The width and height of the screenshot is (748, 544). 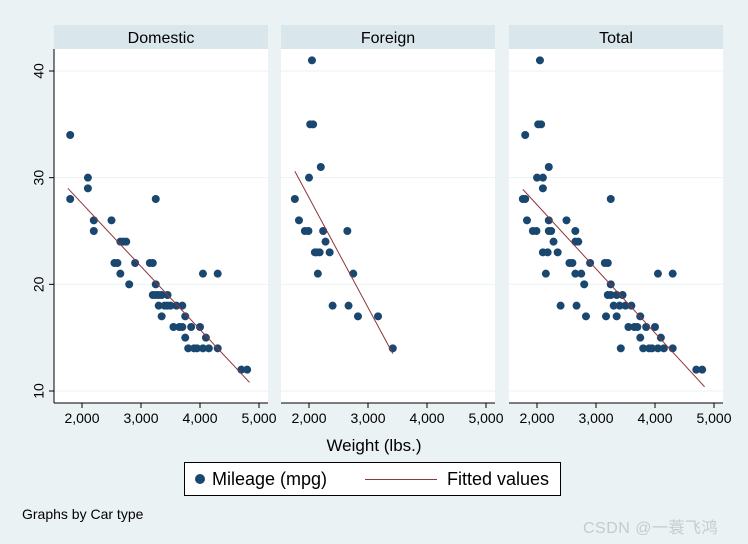 I want to click on panel-strip-domestic, so click(x=161, y=37).